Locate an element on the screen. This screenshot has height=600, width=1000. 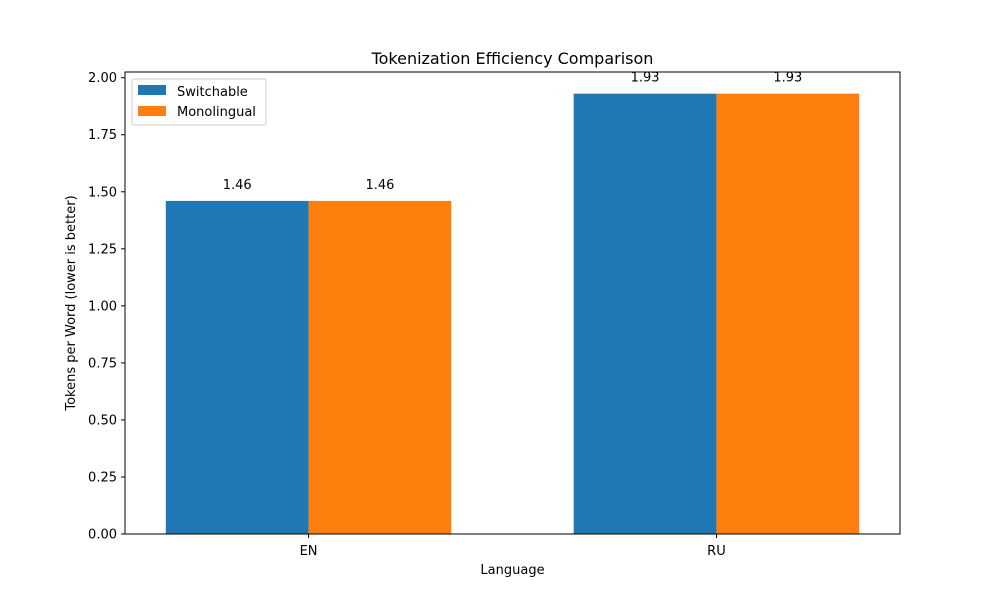
legend-label-switchable: Switchable is located at coordinates (212, 92).